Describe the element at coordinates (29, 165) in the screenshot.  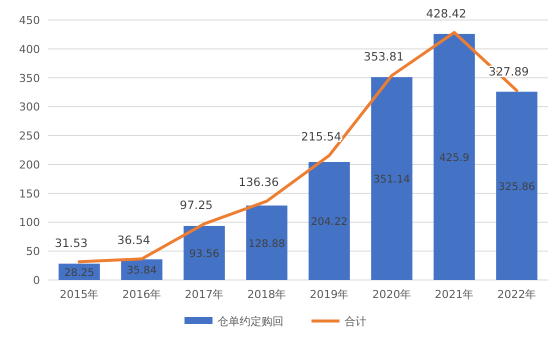
I see `y-tick-label: 200` at that location.